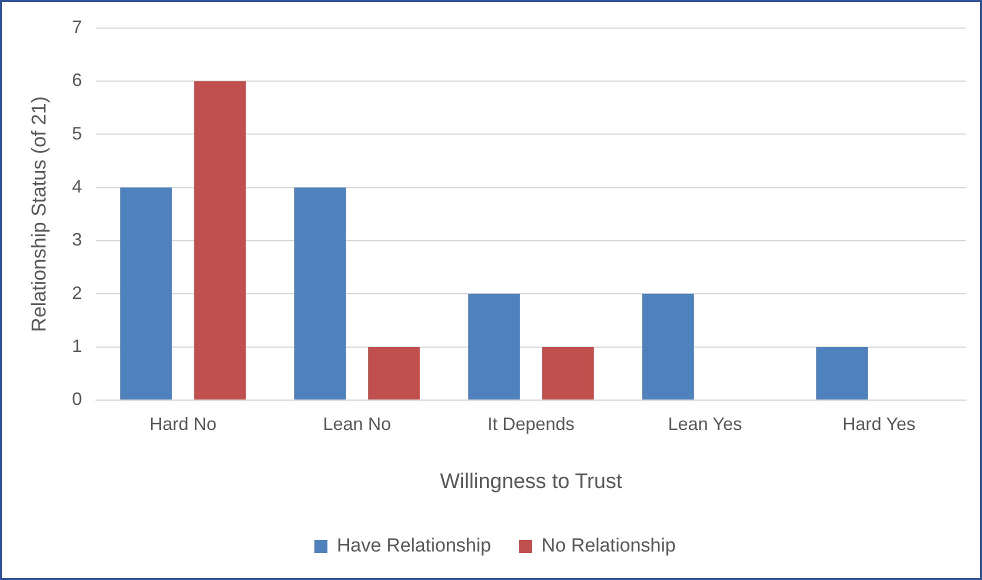  I want to click on x-tick-label: It Depends, so click(531, 424).